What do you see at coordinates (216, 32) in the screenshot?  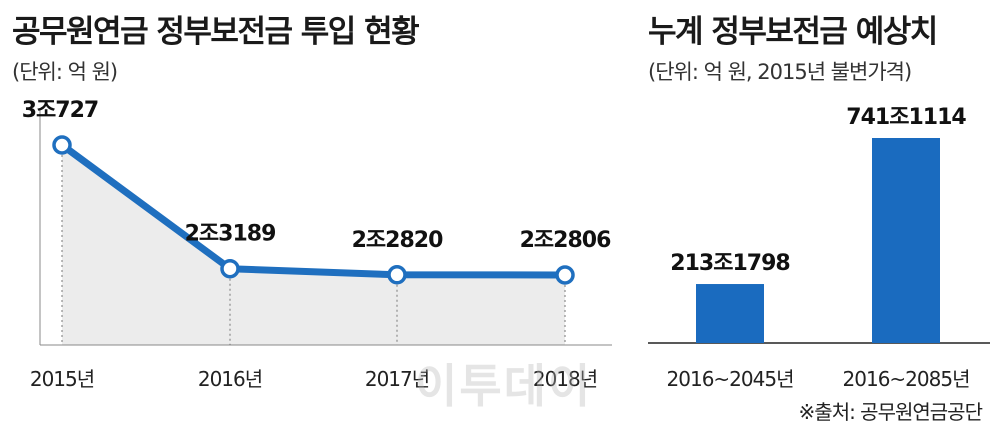 I see `left-chart-title: 공무원연금 정부보전금 투입 현황` at bounding box center [216, 32].